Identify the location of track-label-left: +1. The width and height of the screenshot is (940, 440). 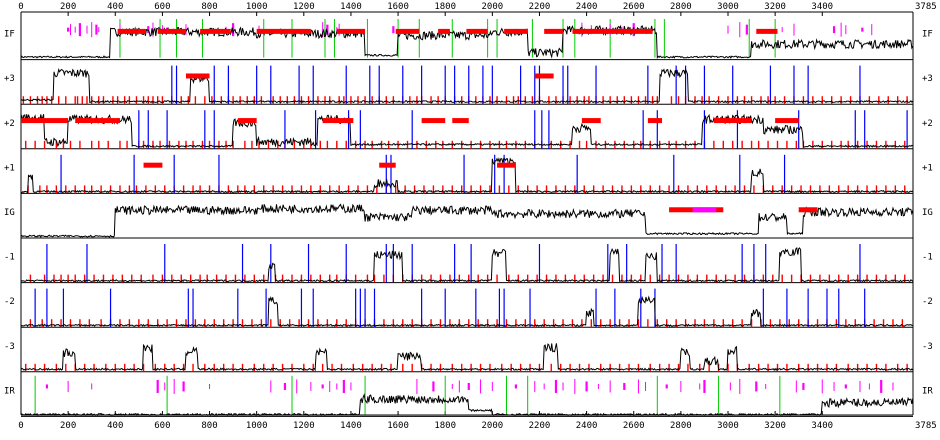
(9, 168).